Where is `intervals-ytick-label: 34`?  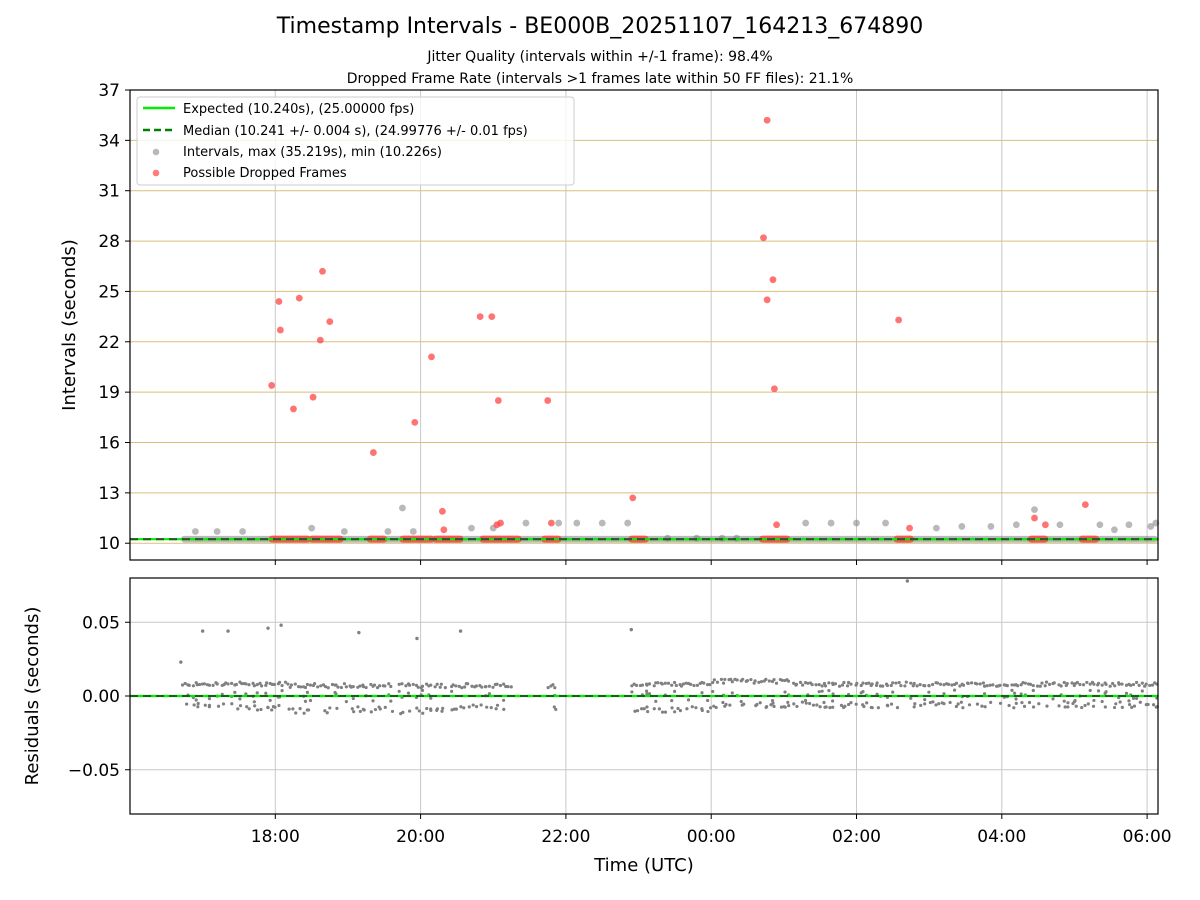
intervals-ytick-label: 34 is located at coordinates (109, 141).